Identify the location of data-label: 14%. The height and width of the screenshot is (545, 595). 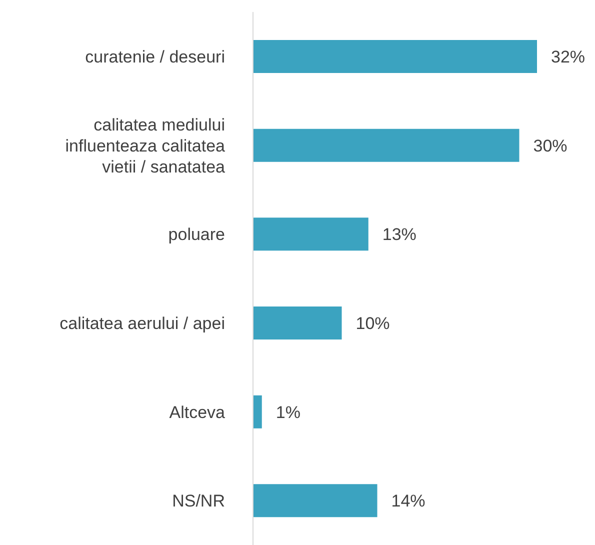
(408, 501).